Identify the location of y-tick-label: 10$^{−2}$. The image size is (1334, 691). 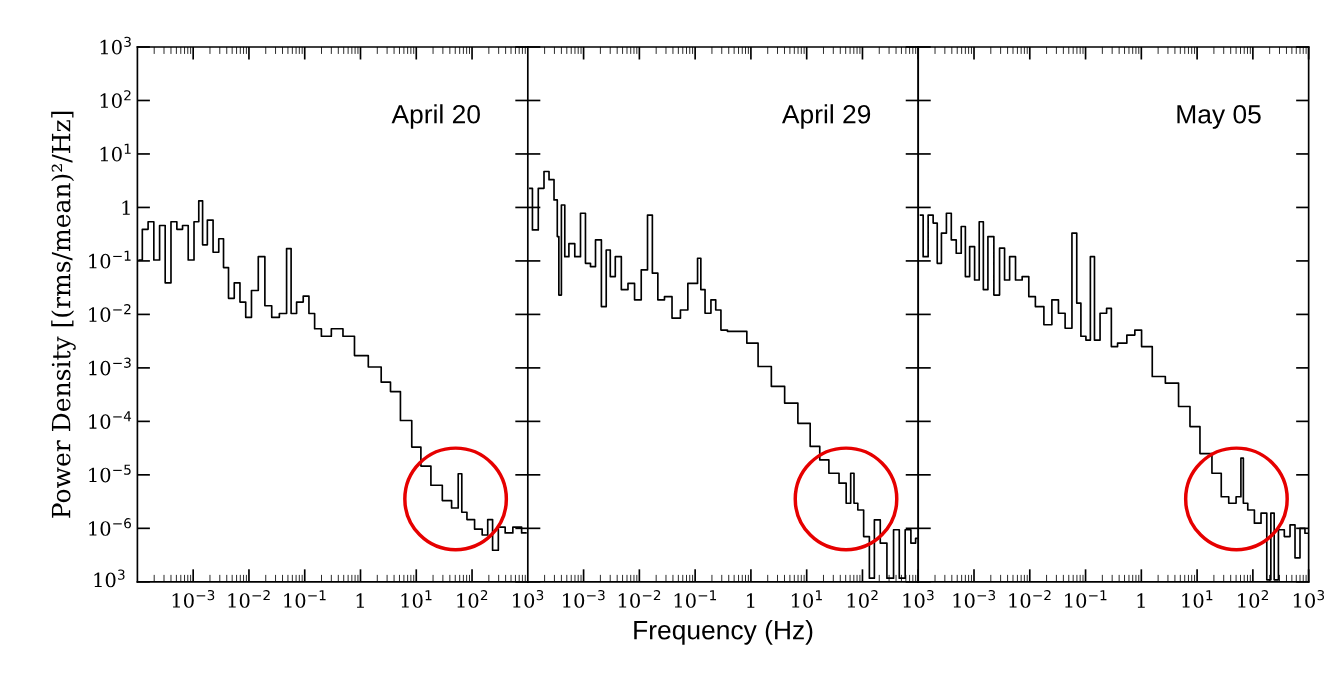
(110, 313).